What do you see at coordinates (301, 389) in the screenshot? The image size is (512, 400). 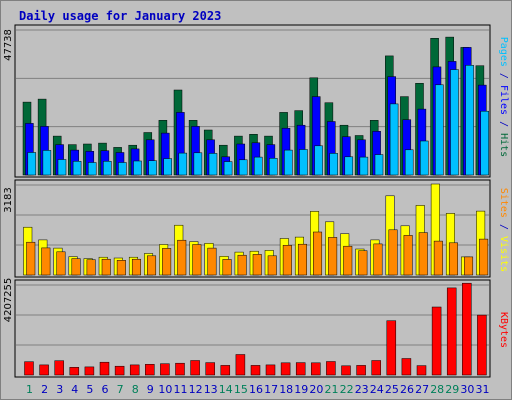 I see `x-label-day-19: 19` at bounding box center [301, 389].